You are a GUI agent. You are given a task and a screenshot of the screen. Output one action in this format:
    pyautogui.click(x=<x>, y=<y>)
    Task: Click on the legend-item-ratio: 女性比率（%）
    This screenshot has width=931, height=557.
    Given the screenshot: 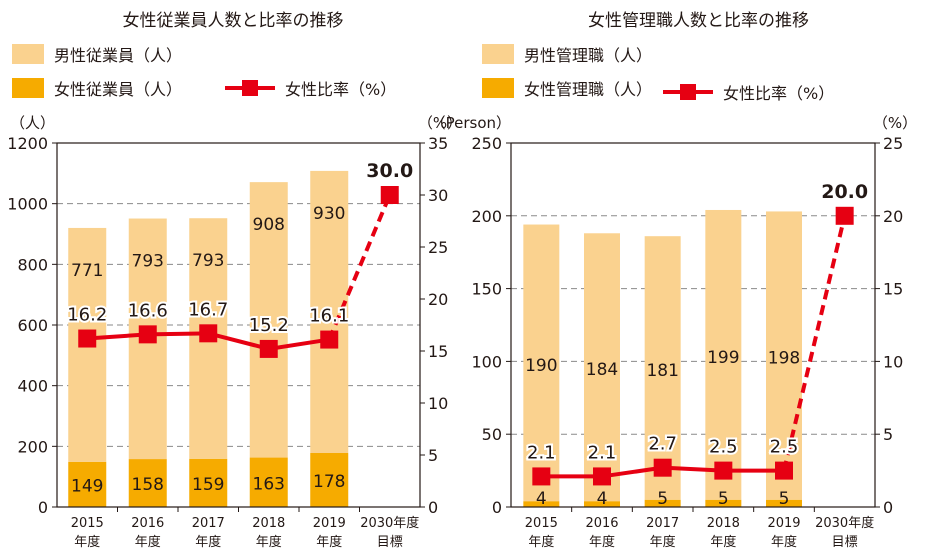 What is the action you would take?
    pyautogui.click(x=310, y=88)
    